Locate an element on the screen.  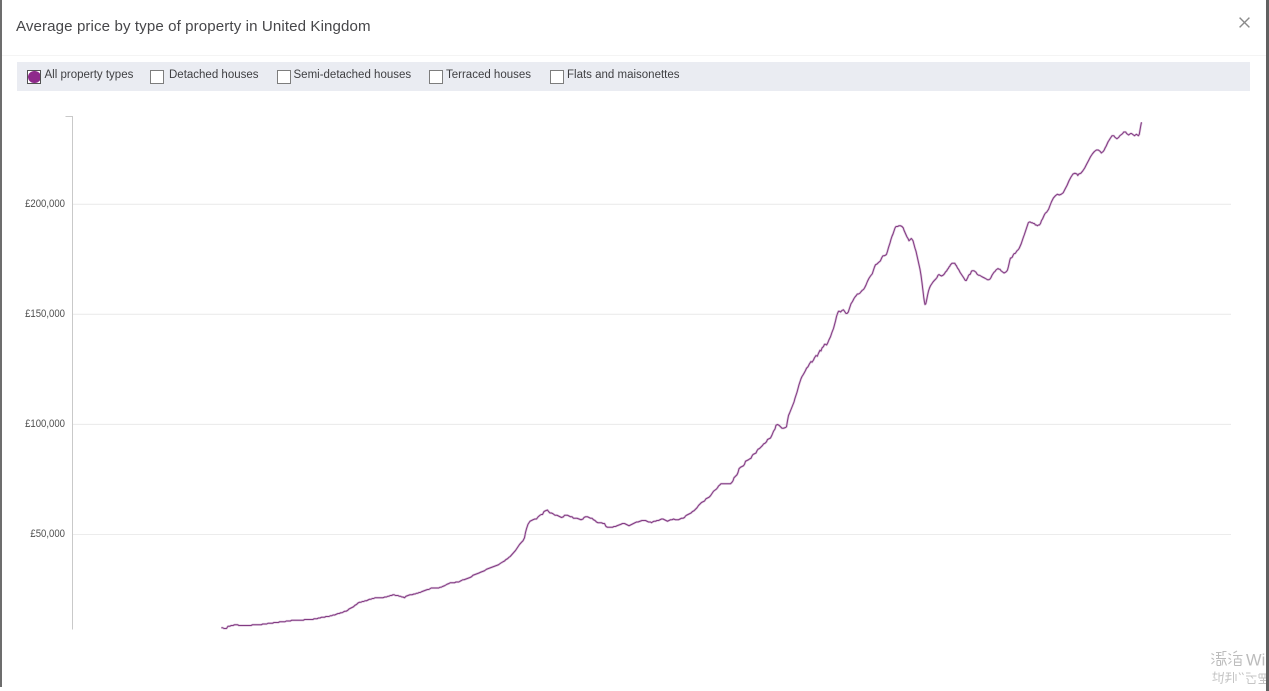
svg-text: Wi is located at coordinates (1255, 661).